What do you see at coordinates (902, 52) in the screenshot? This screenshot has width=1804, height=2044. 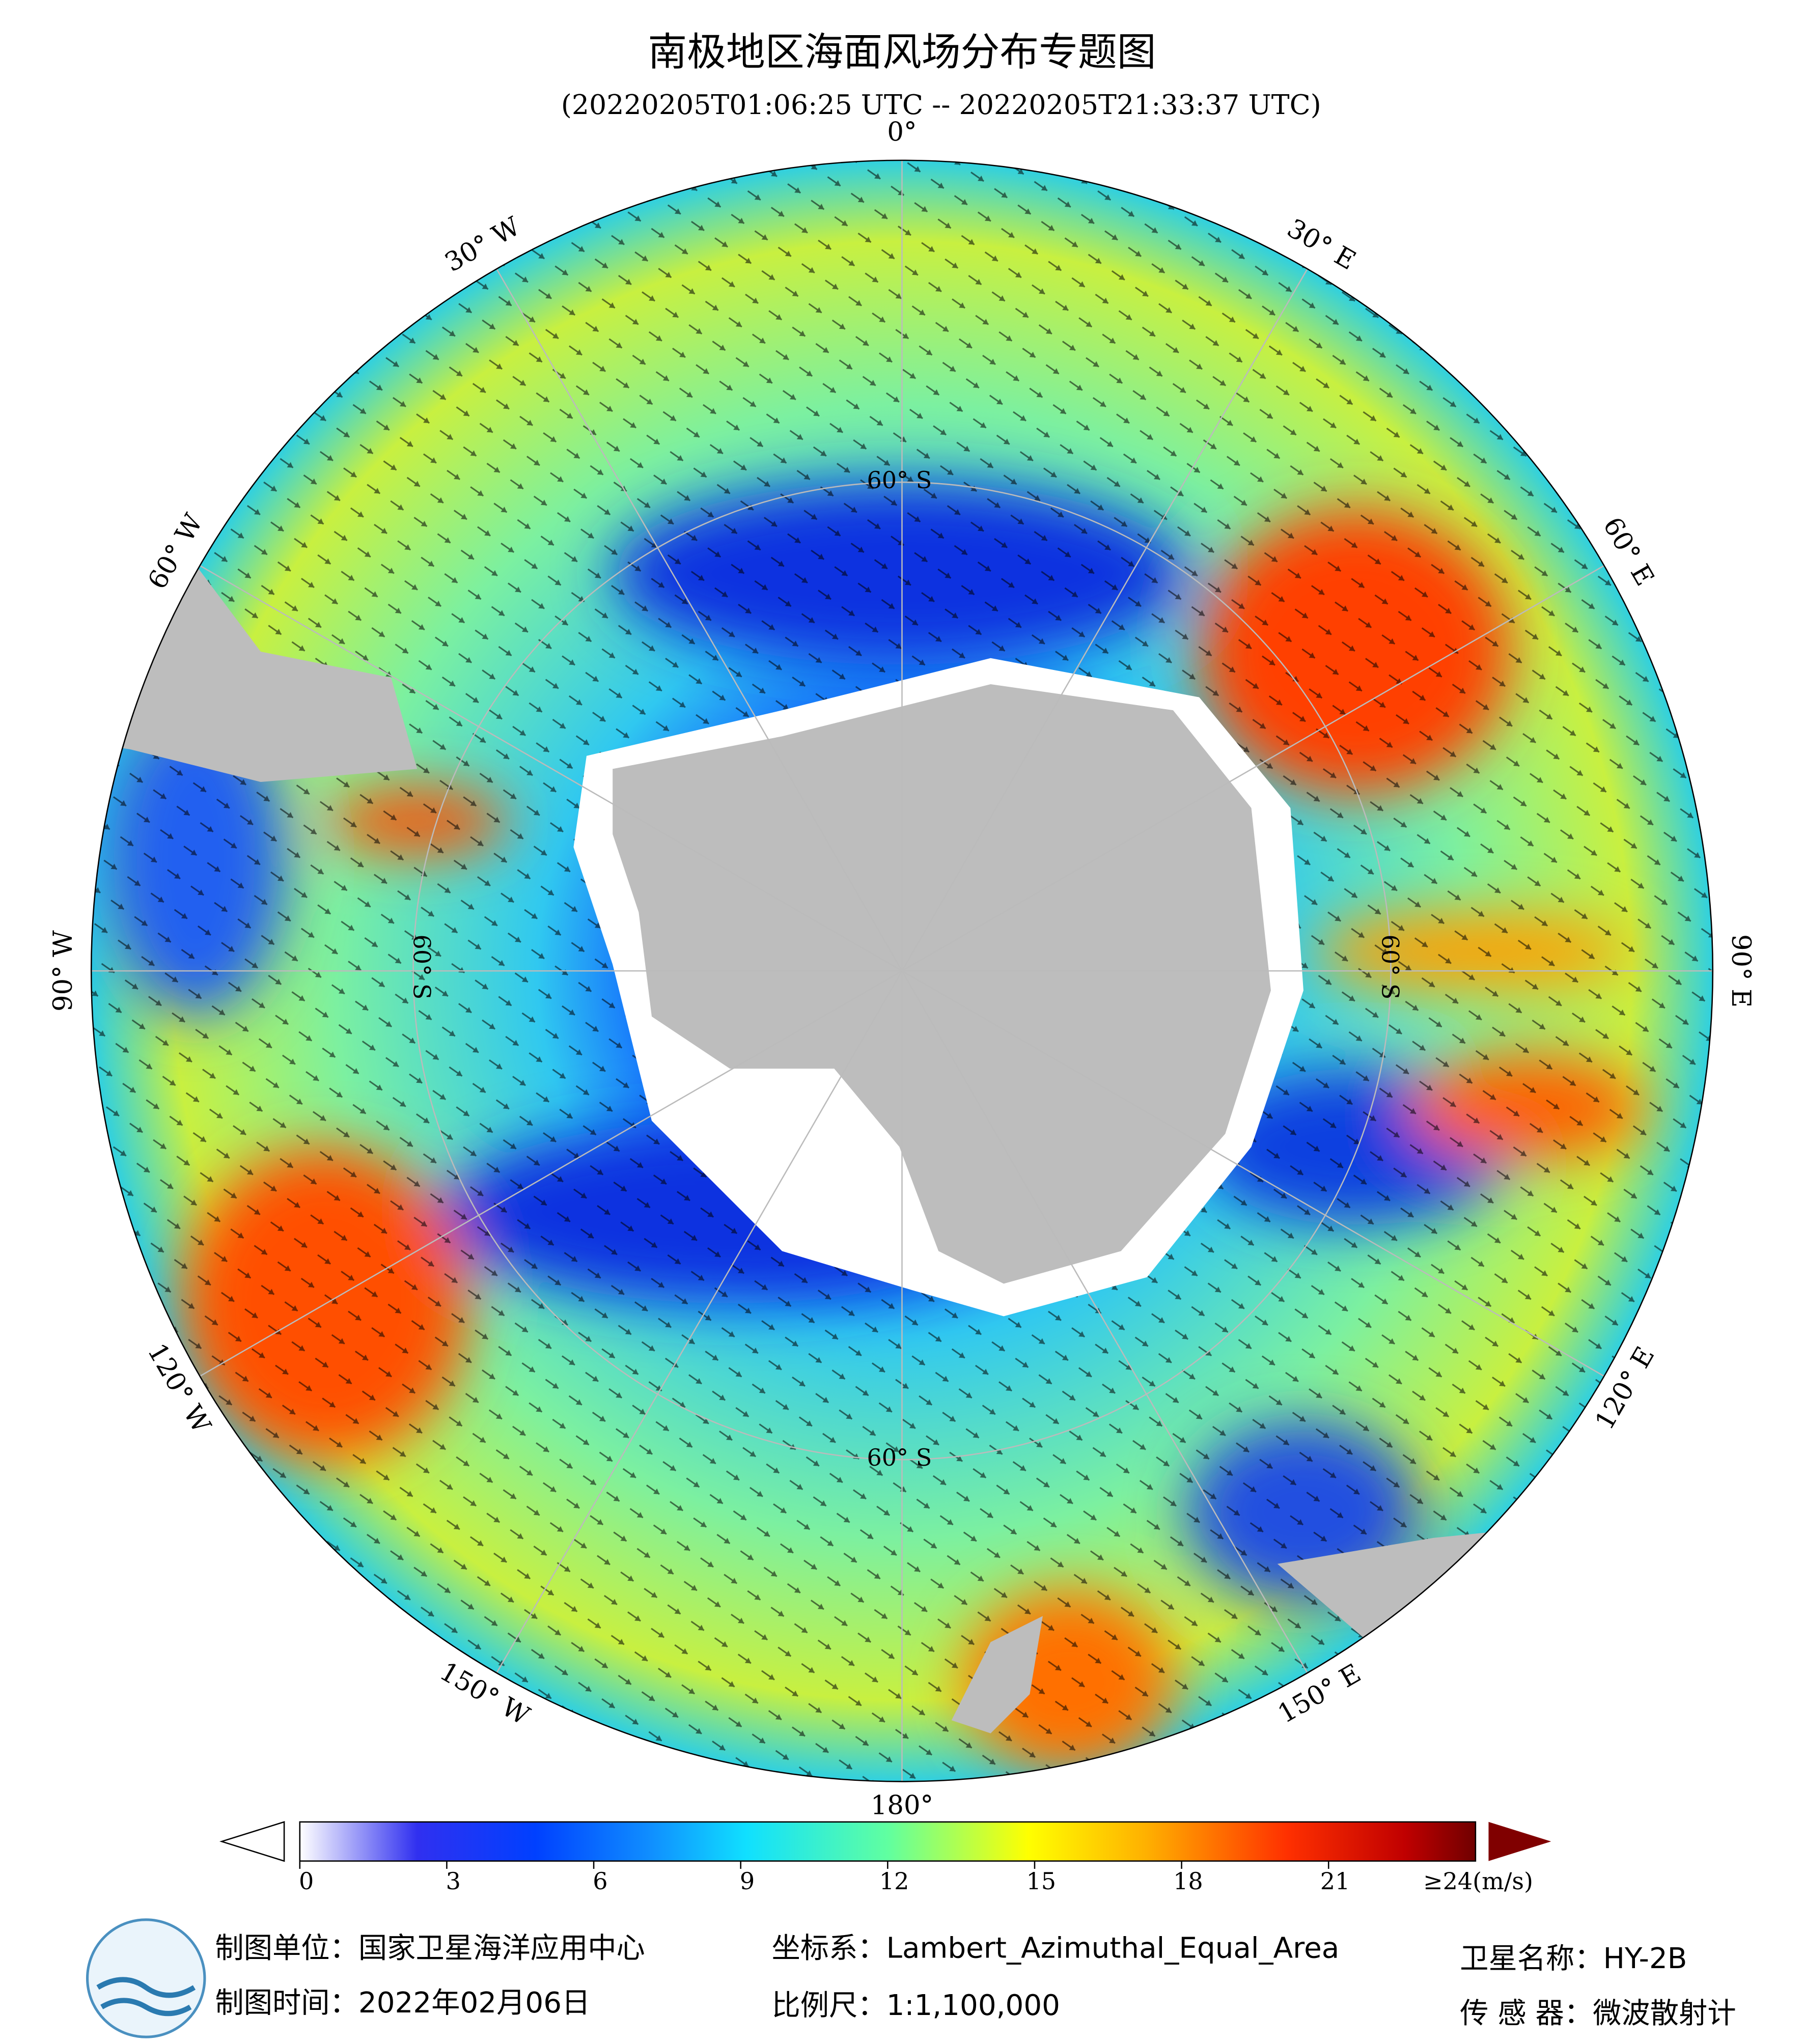 I see `title: 南极地区海面风场分布专题图` at bounding box center [902, 52].